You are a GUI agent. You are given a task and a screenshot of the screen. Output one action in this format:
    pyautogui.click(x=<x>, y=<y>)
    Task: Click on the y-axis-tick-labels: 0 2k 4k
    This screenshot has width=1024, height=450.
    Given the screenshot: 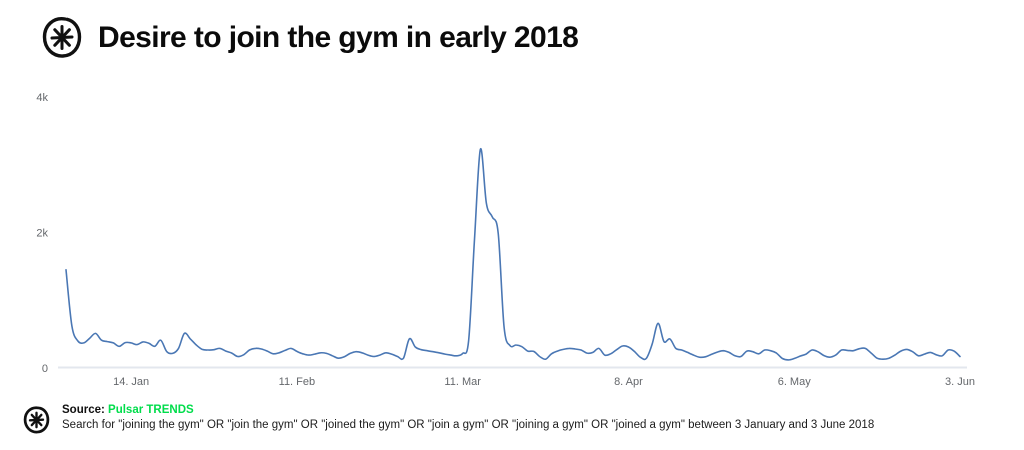 What is the action you would take?
    pyautogui.click(x=42, y=233)
    